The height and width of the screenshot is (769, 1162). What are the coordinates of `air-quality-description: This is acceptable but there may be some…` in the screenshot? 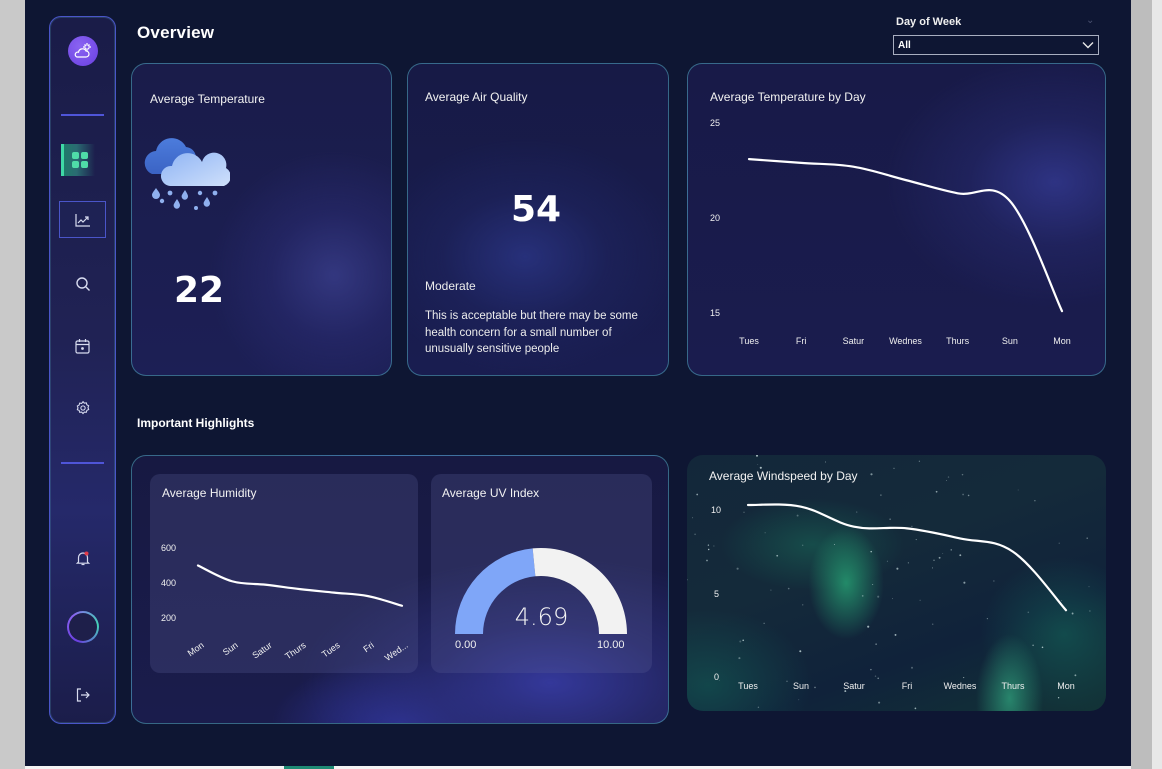 It's located at (531, 332).